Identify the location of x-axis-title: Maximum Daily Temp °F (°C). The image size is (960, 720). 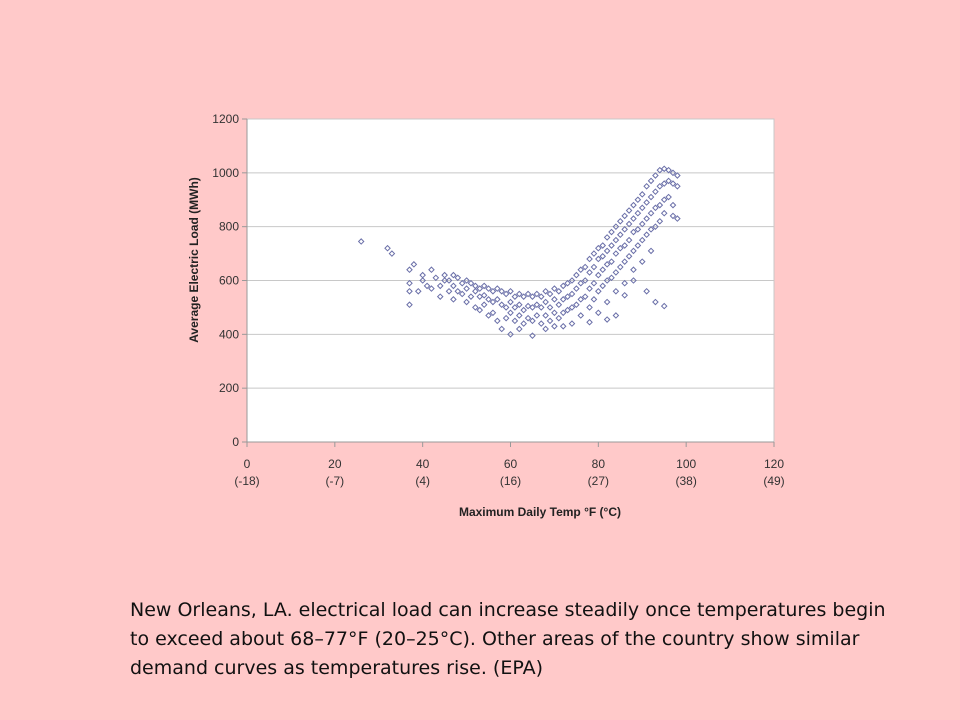
(540, 512).